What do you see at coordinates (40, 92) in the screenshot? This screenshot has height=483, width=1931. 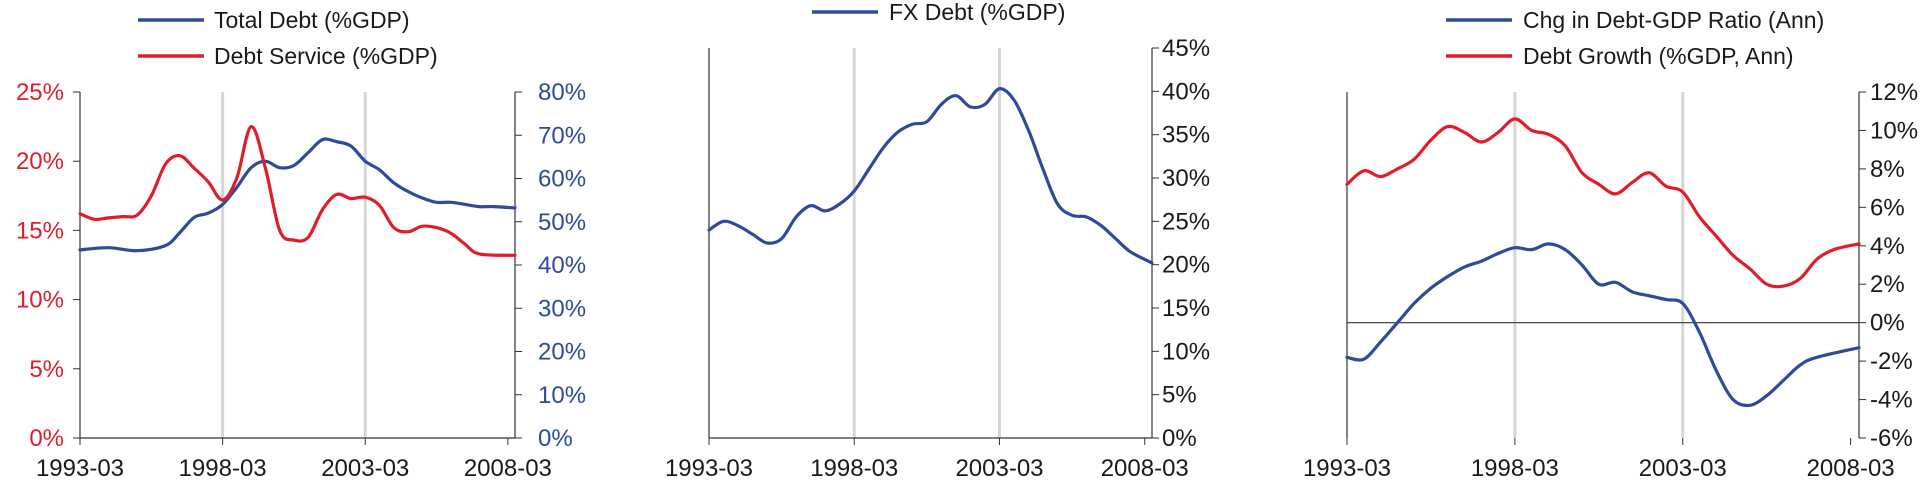 I see `y-tick-label-left: 25%` at bounding box center [40, 92].